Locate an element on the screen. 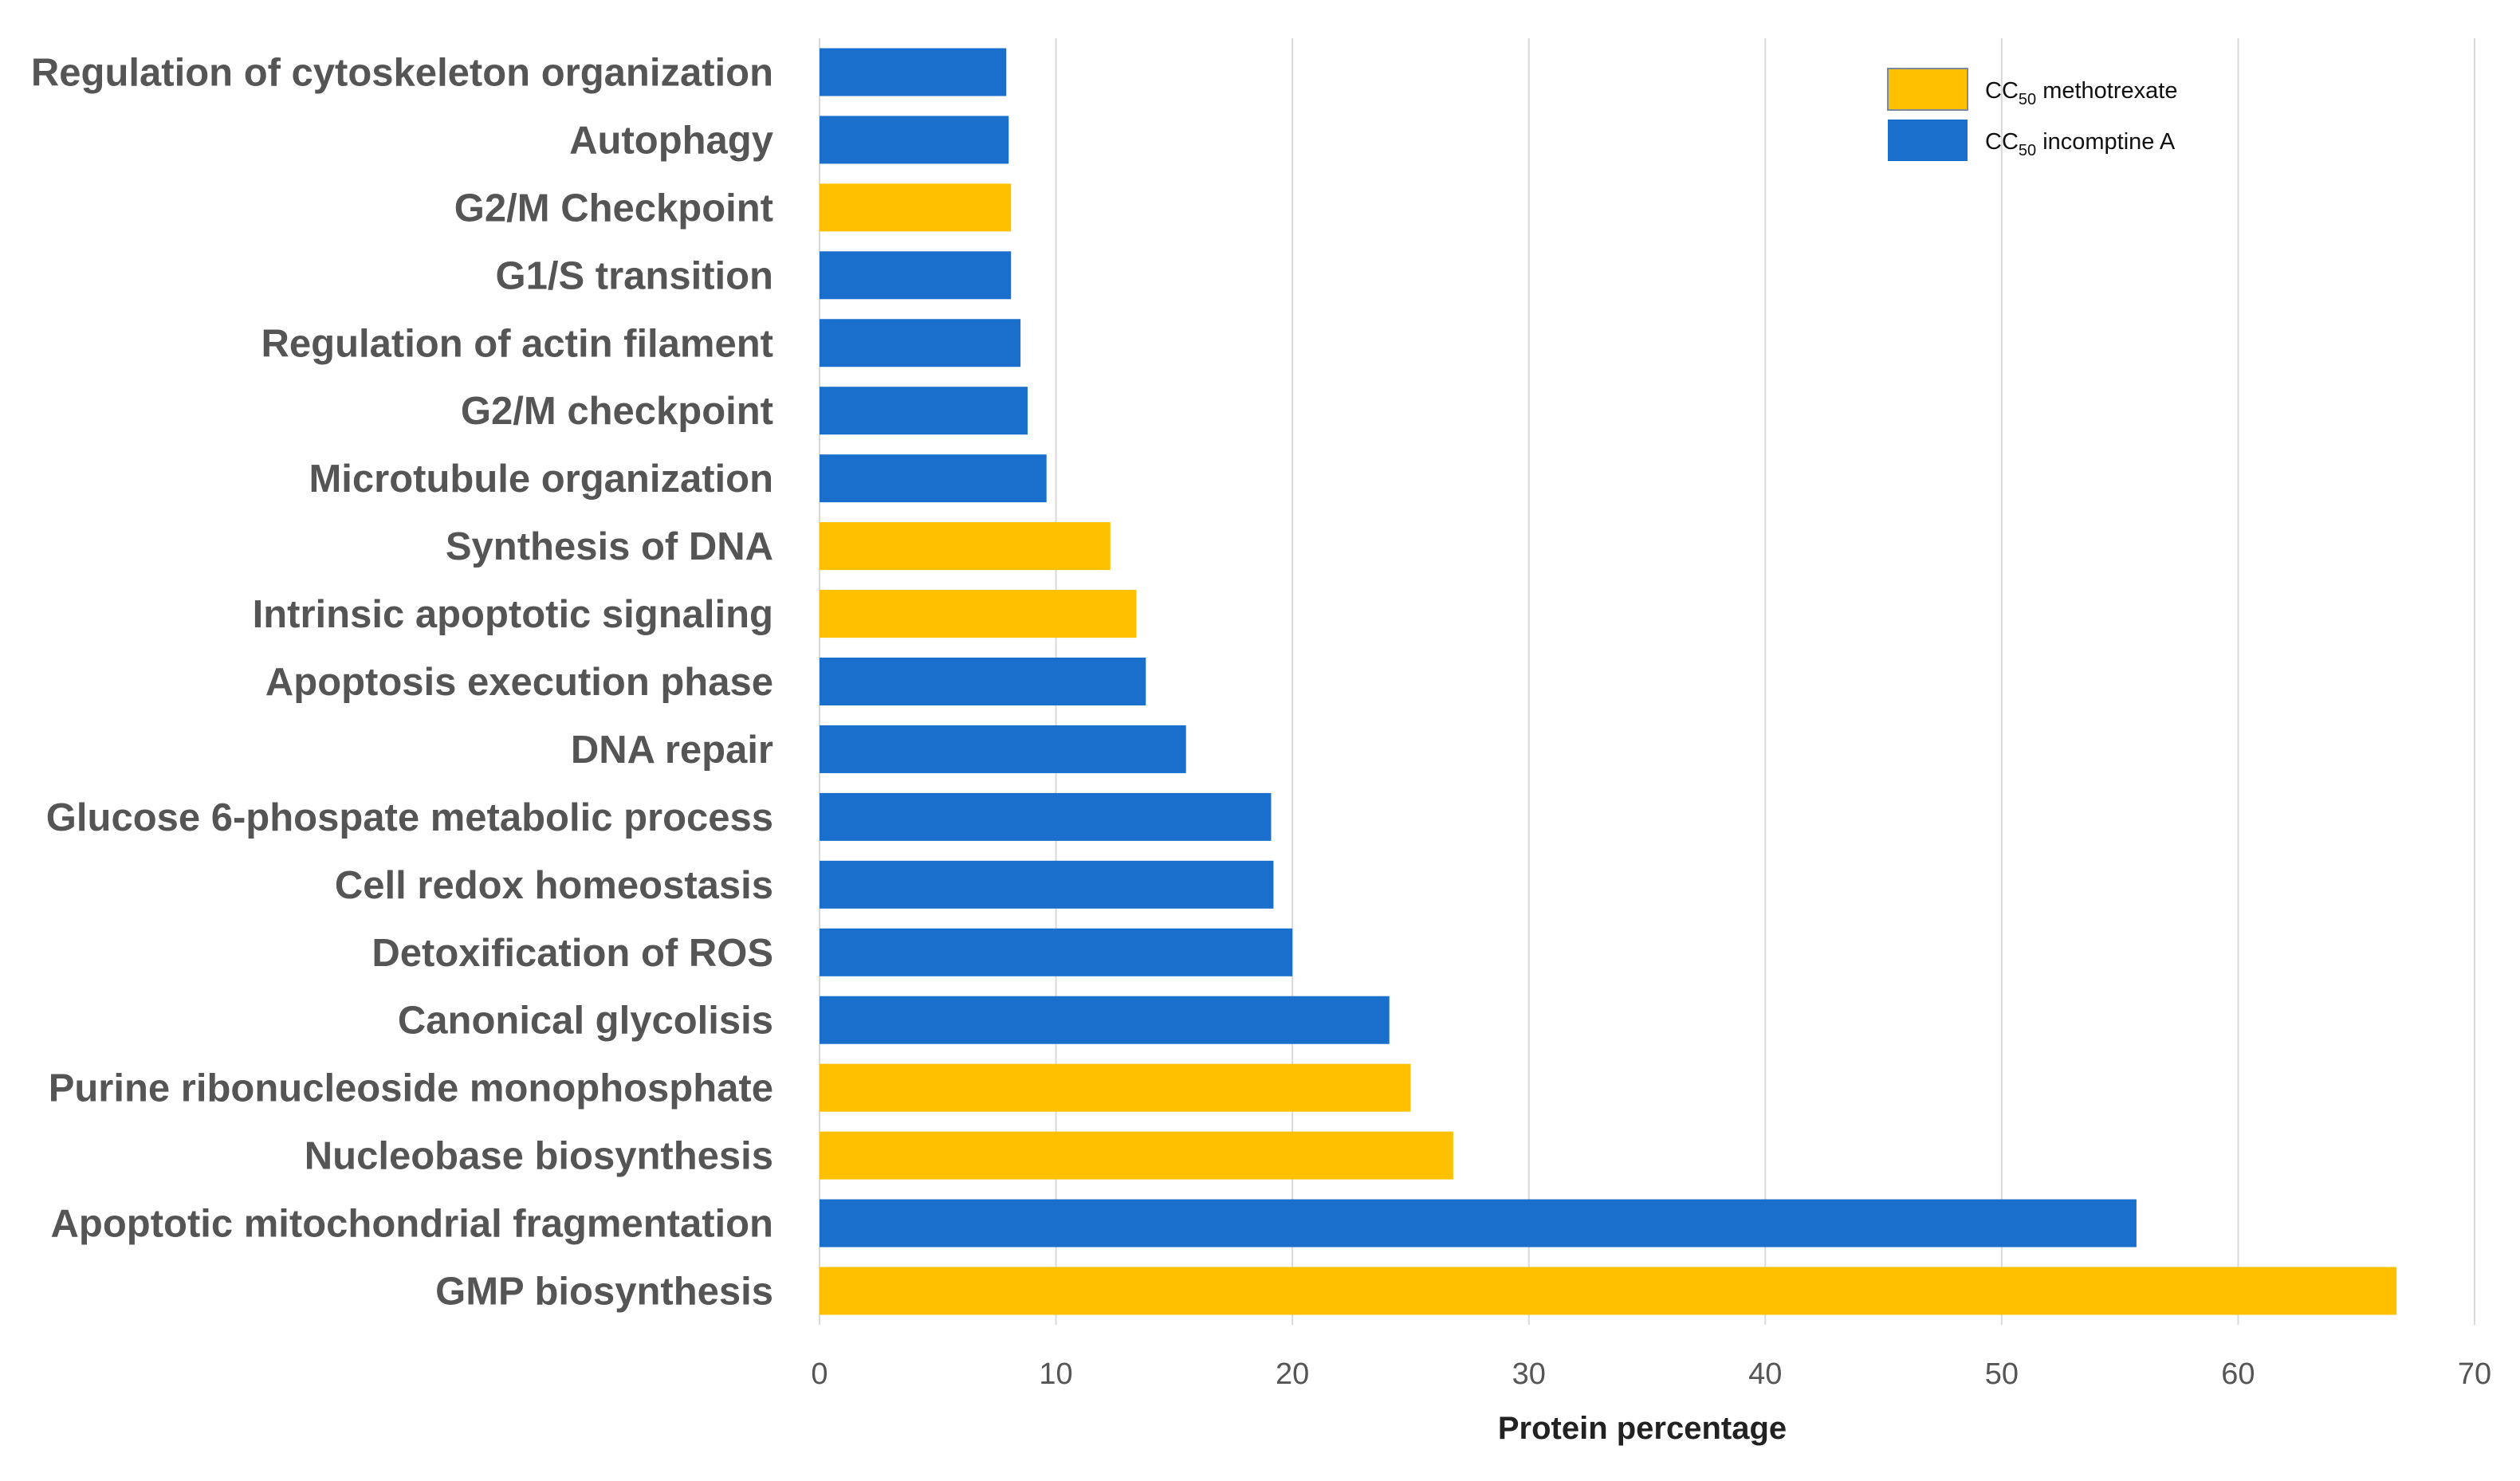  x-tick-label: 0 is located at coordinates (819, 1374).